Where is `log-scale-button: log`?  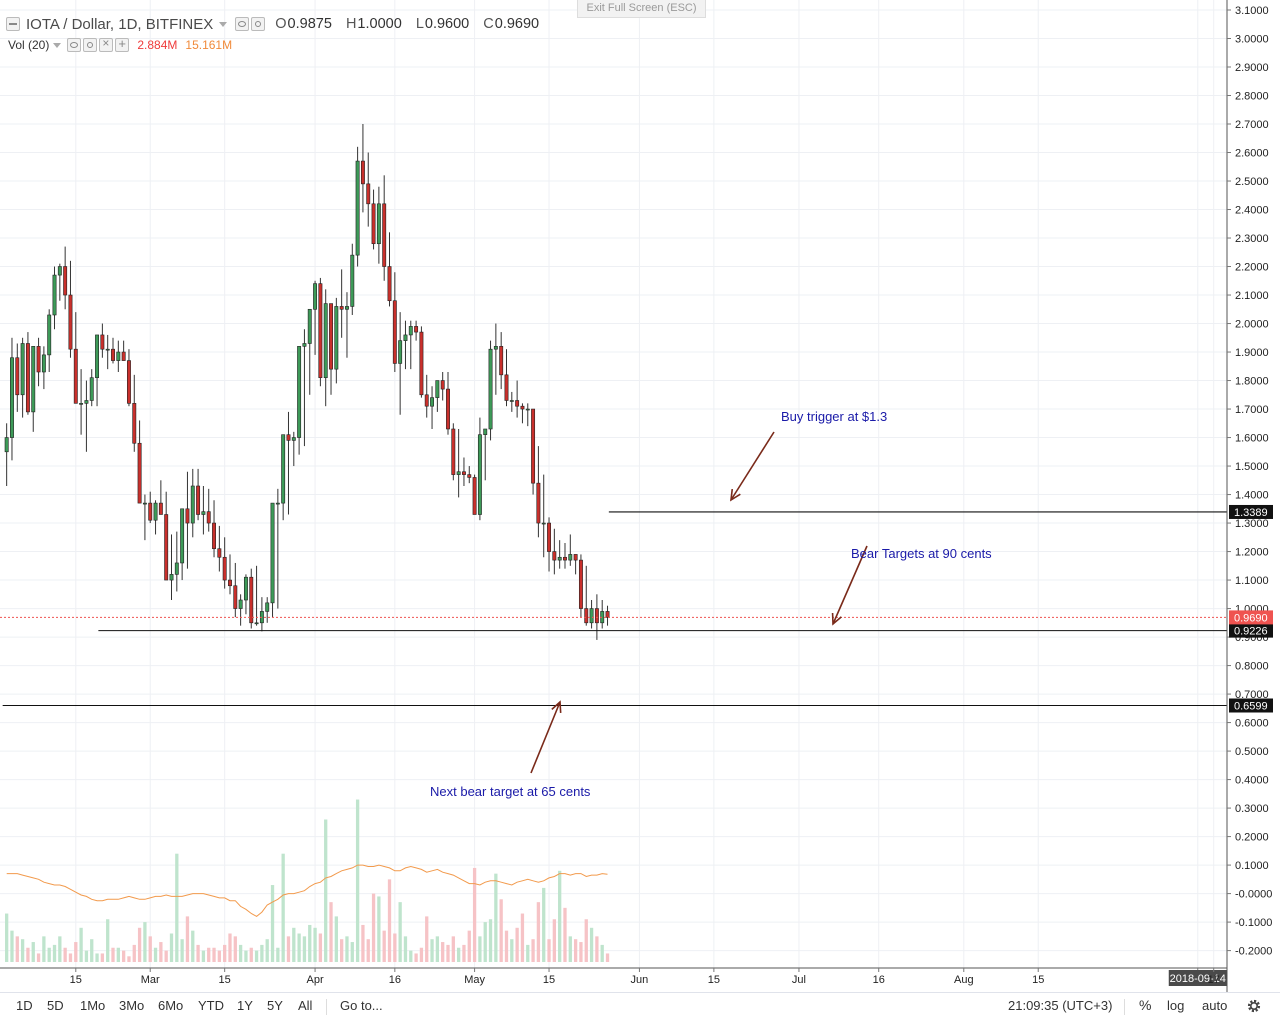 log-scale-button: log is located at coordinates (1176, 1005).